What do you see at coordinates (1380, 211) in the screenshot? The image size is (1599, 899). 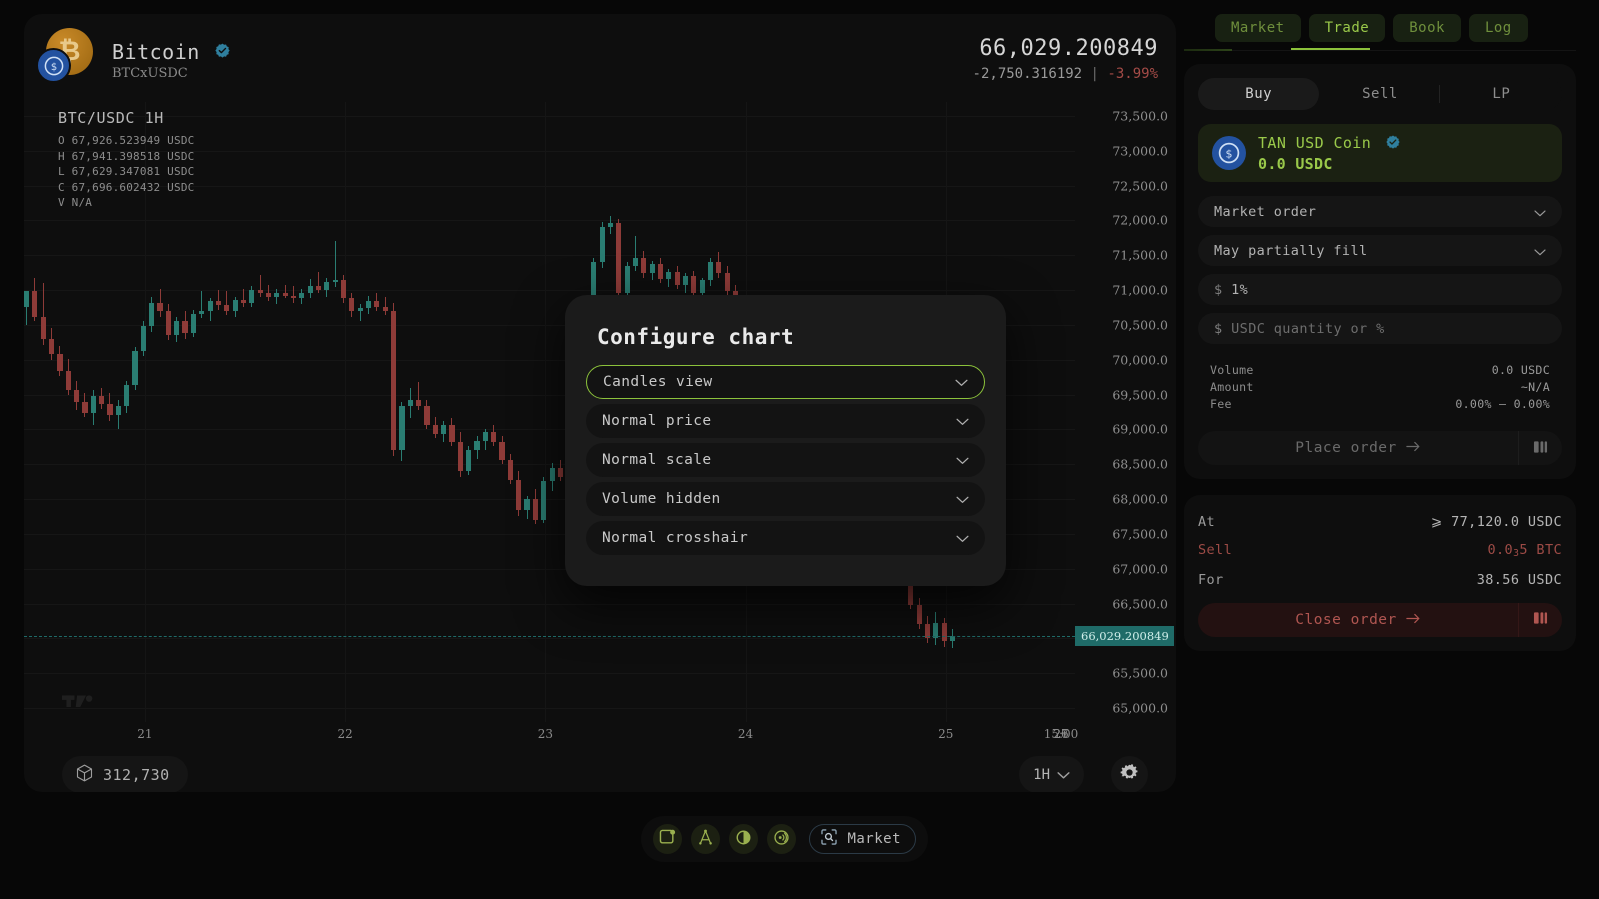 I see `order-type-select: Market order` at bounding box center [1380, 211].